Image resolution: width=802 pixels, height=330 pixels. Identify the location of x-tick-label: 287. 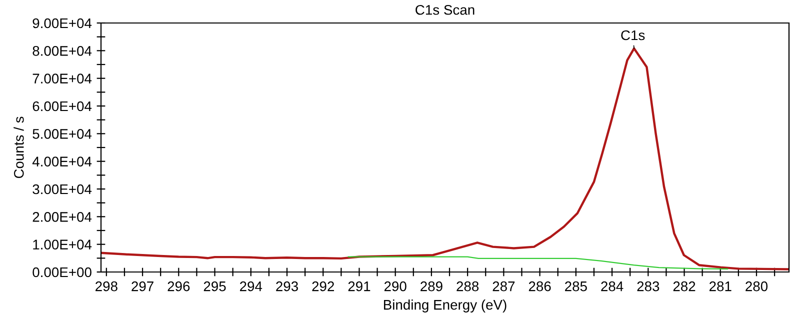
(503, 286).